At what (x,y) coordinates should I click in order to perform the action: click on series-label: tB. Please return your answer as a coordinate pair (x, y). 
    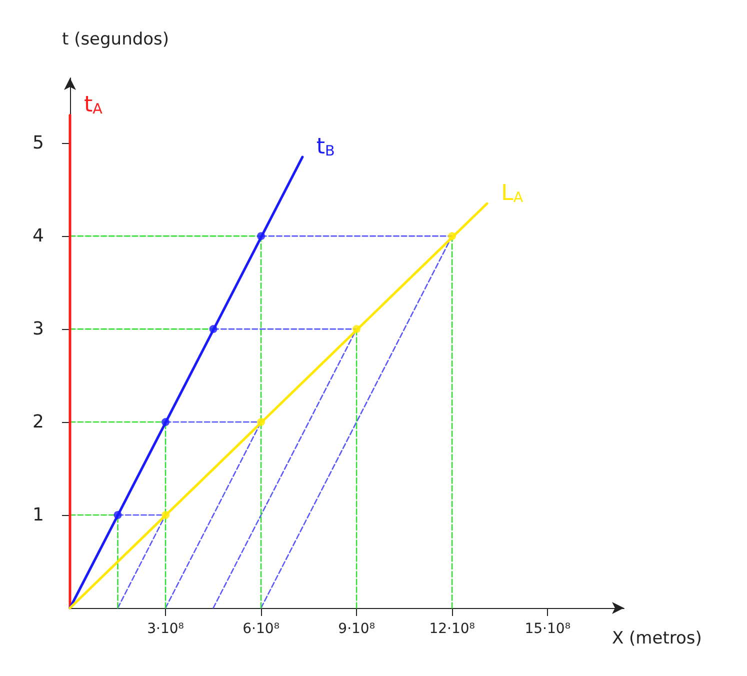
    Looking at the image, I should click on (325, 147).